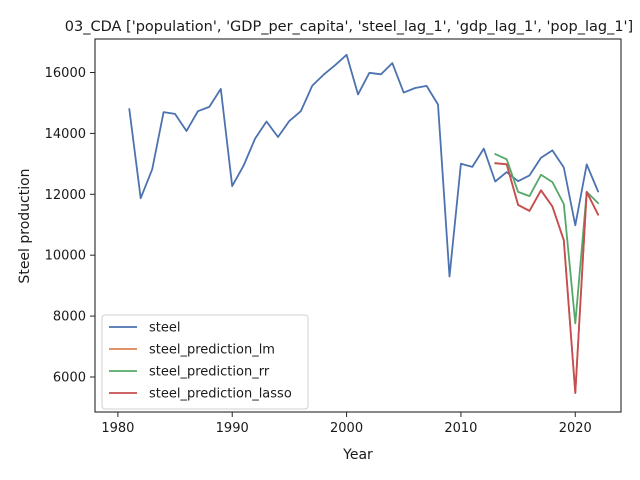 This screenshot has width=640, height=480. Describe the element at coordinates (117, 428) in the screenshot. I see `x-tick-label: 1980` at that location.